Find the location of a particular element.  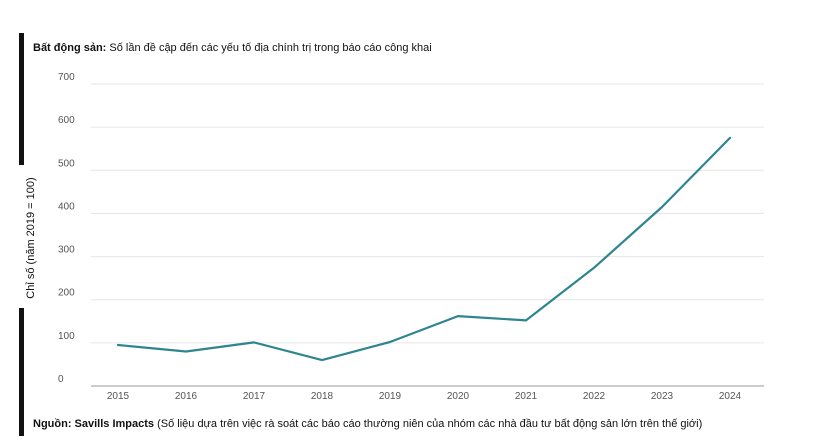

chart-title-bold: Bất động sản: is located at coordinates (70, 48).